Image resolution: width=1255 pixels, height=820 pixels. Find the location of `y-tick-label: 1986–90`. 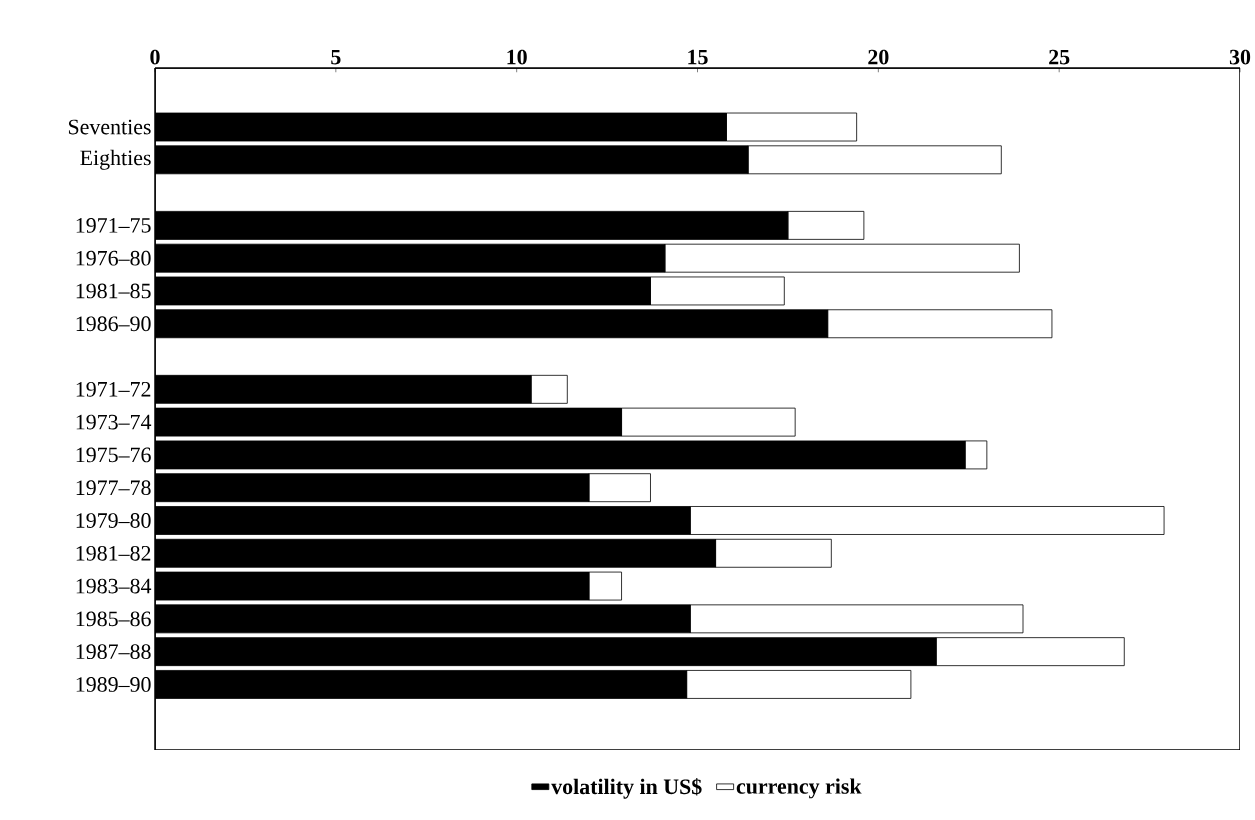

y-tick-label: 1986–90 is located at coordinates (113, 324).